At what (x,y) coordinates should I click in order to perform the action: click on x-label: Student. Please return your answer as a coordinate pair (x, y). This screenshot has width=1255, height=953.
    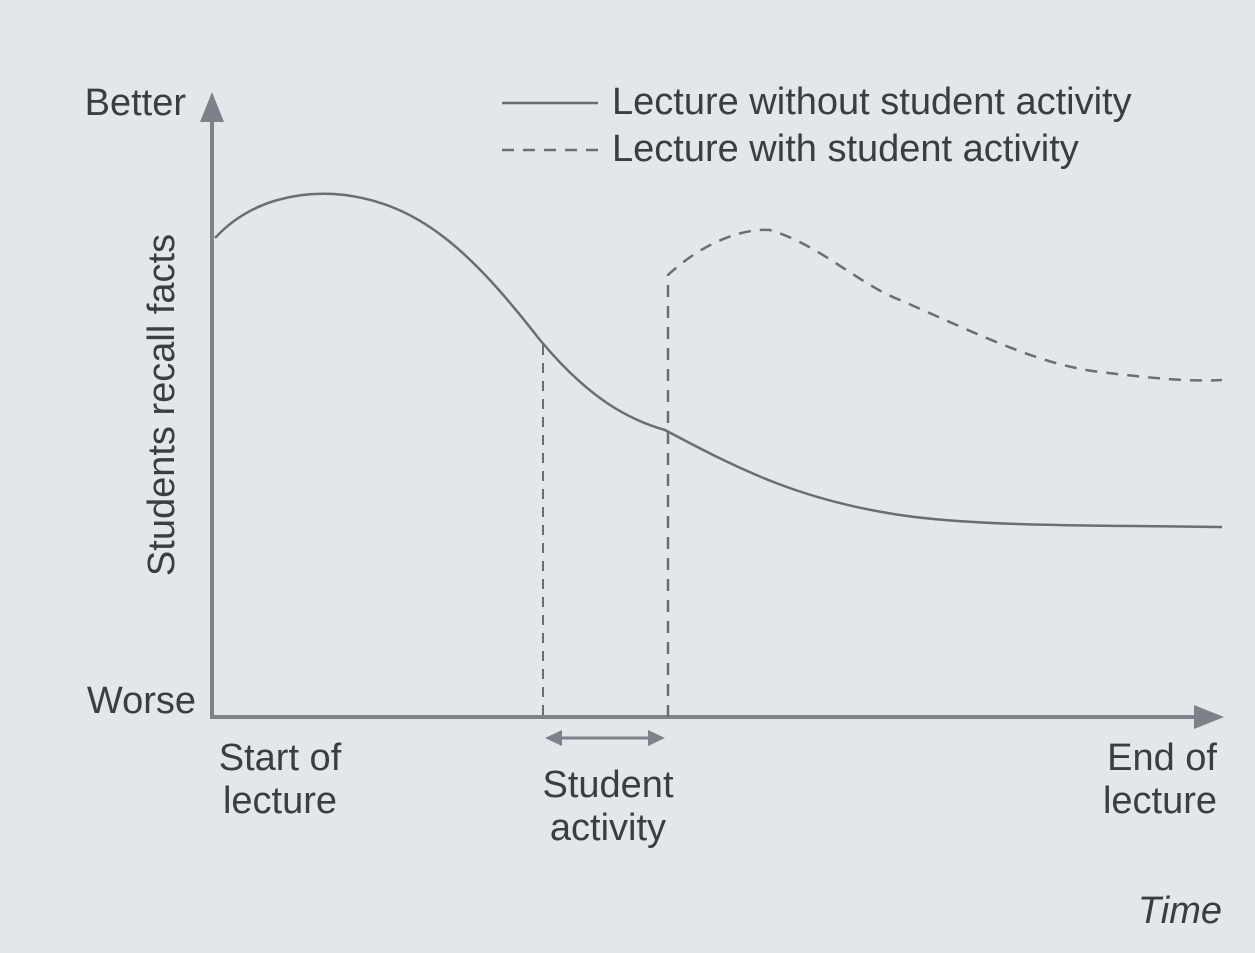
    Looking at the image, I should click on (608, 785).